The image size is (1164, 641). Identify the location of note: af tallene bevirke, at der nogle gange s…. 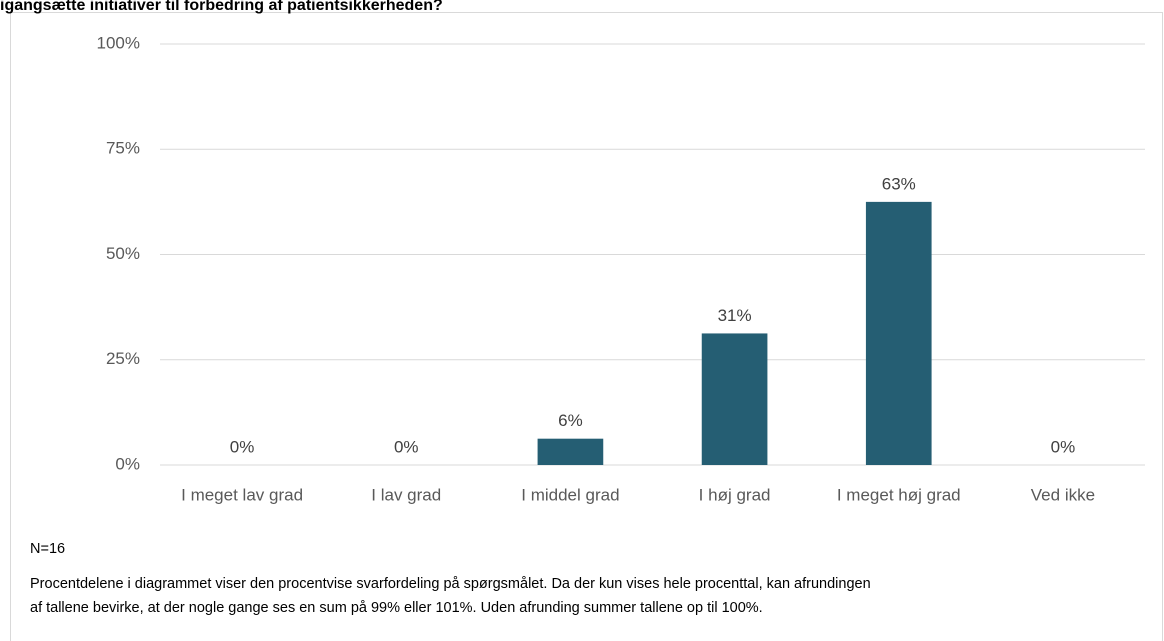
(396, 608).